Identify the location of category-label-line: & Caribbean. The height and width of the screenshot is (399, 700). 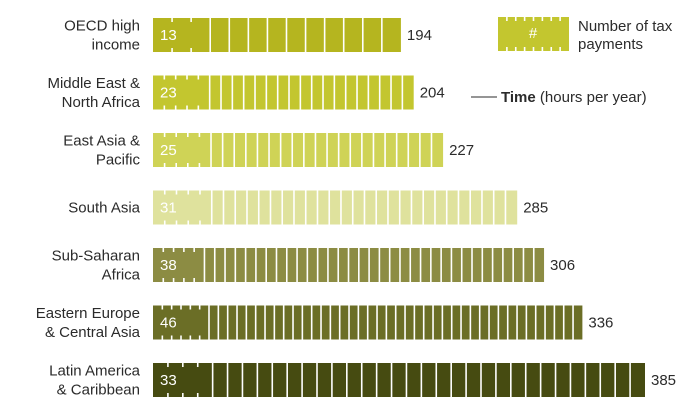
(98, 390).